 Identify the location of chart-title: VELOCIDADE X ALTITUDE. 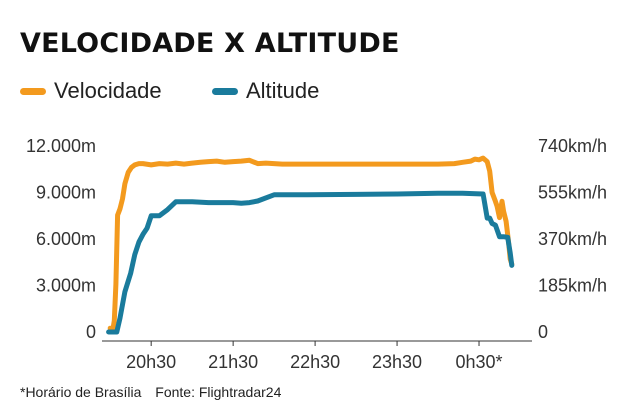
(210, 43).